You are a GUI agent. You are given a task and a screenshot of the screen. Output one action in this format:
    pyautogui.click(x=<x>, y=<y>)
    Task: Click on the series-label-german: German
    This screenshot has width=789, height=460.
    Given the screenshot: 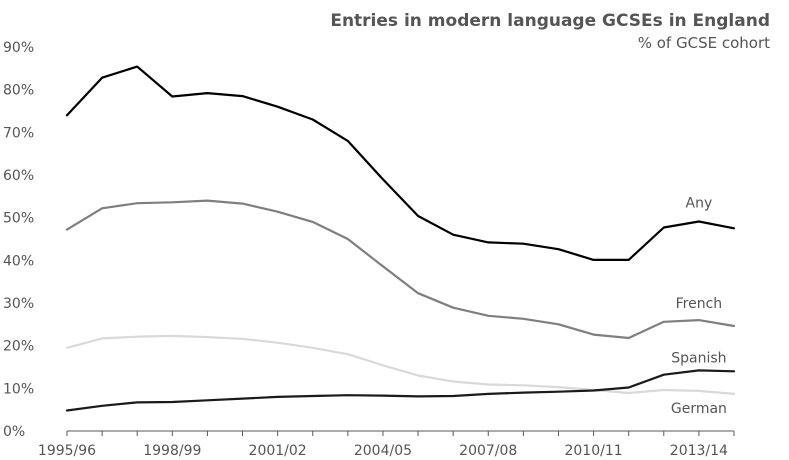 What is the action you would take?
    pyautogui.click(x=699, y=409)
    